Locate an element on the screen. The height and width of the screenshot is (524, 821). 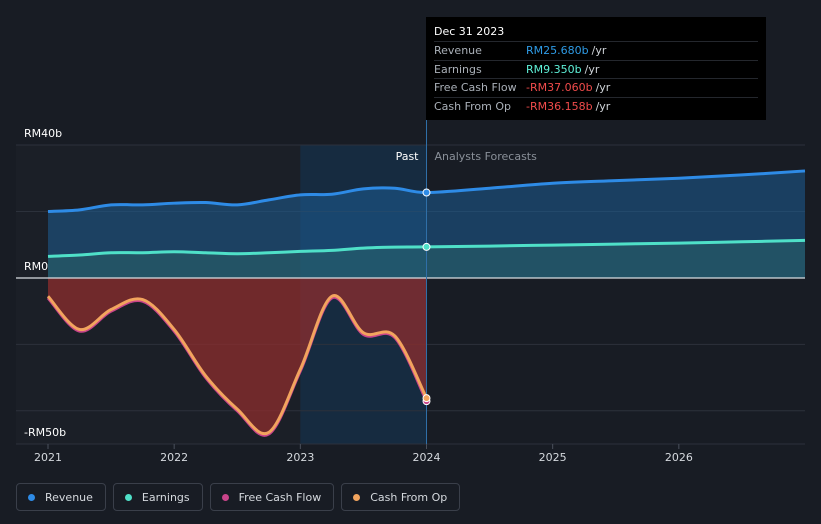
y-tick-label: RM40b is located at coordinates (43, 133).